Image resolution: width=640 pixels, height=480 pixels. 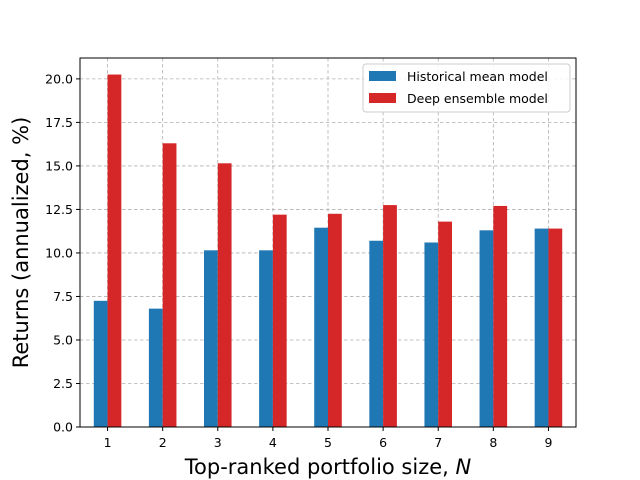 I want to click on legend: Historical mean model Deep ensemble model, so click(x=466, y=88).